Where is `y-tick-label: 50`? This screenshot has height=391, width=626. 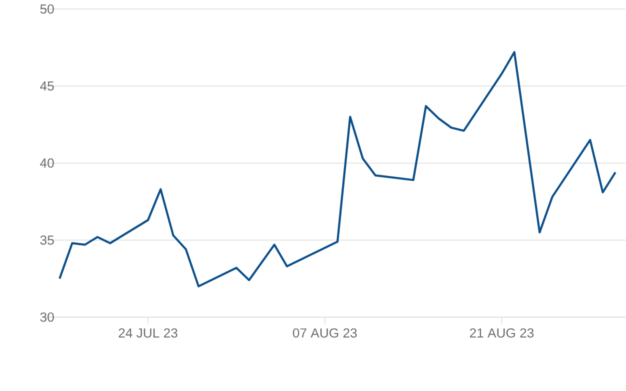
y-tick-label: 50 is located at coordinates (47, 9).